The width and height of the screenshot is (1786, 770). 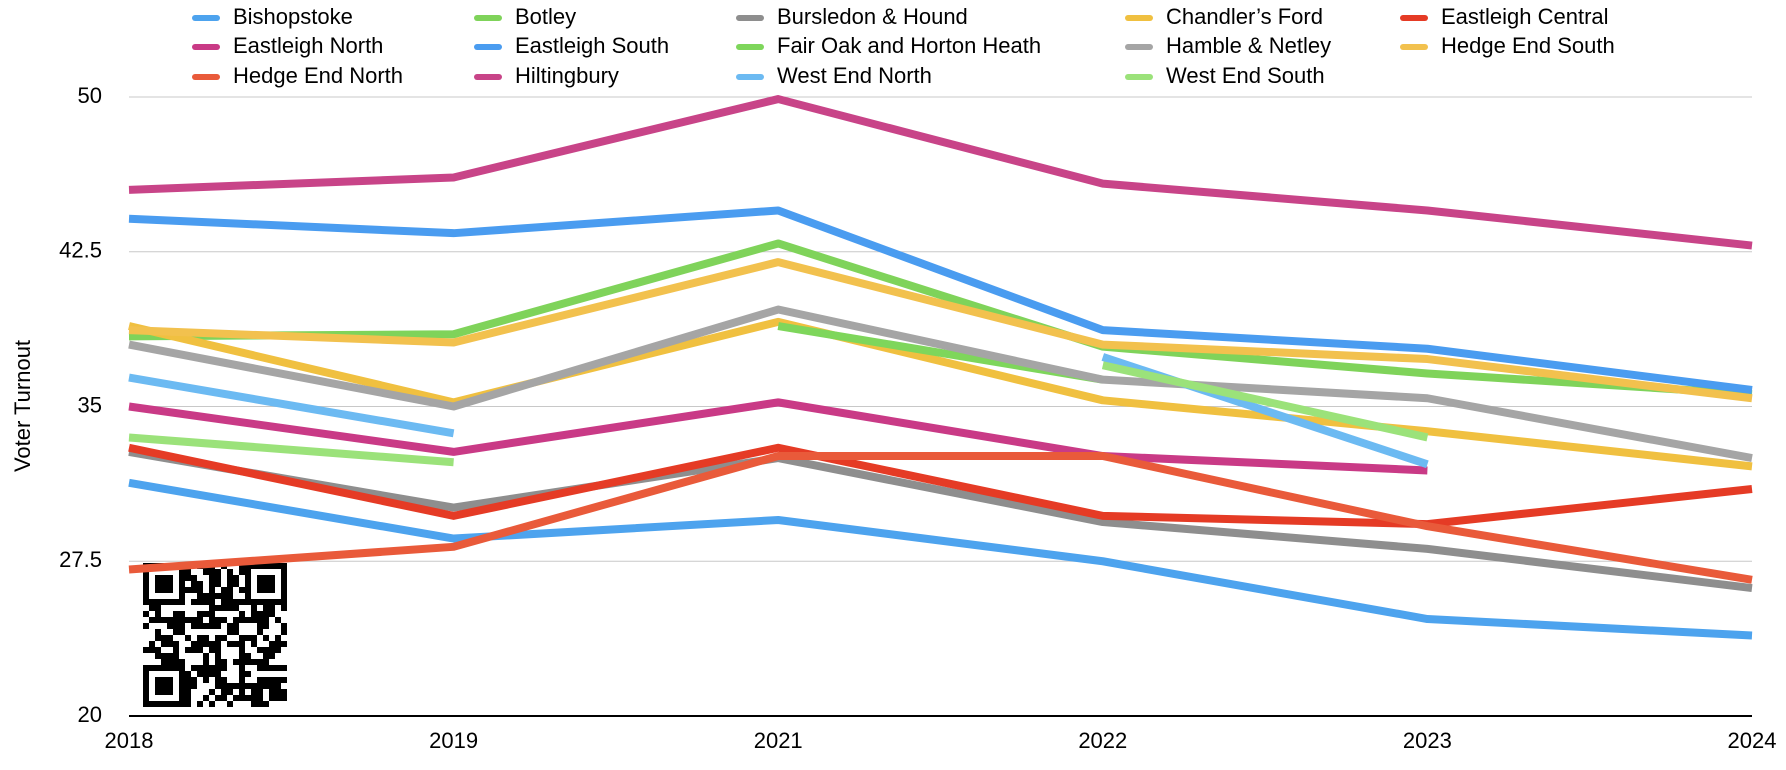 I want to click on x-tick-label: 2019, so click(x=453, y=740).